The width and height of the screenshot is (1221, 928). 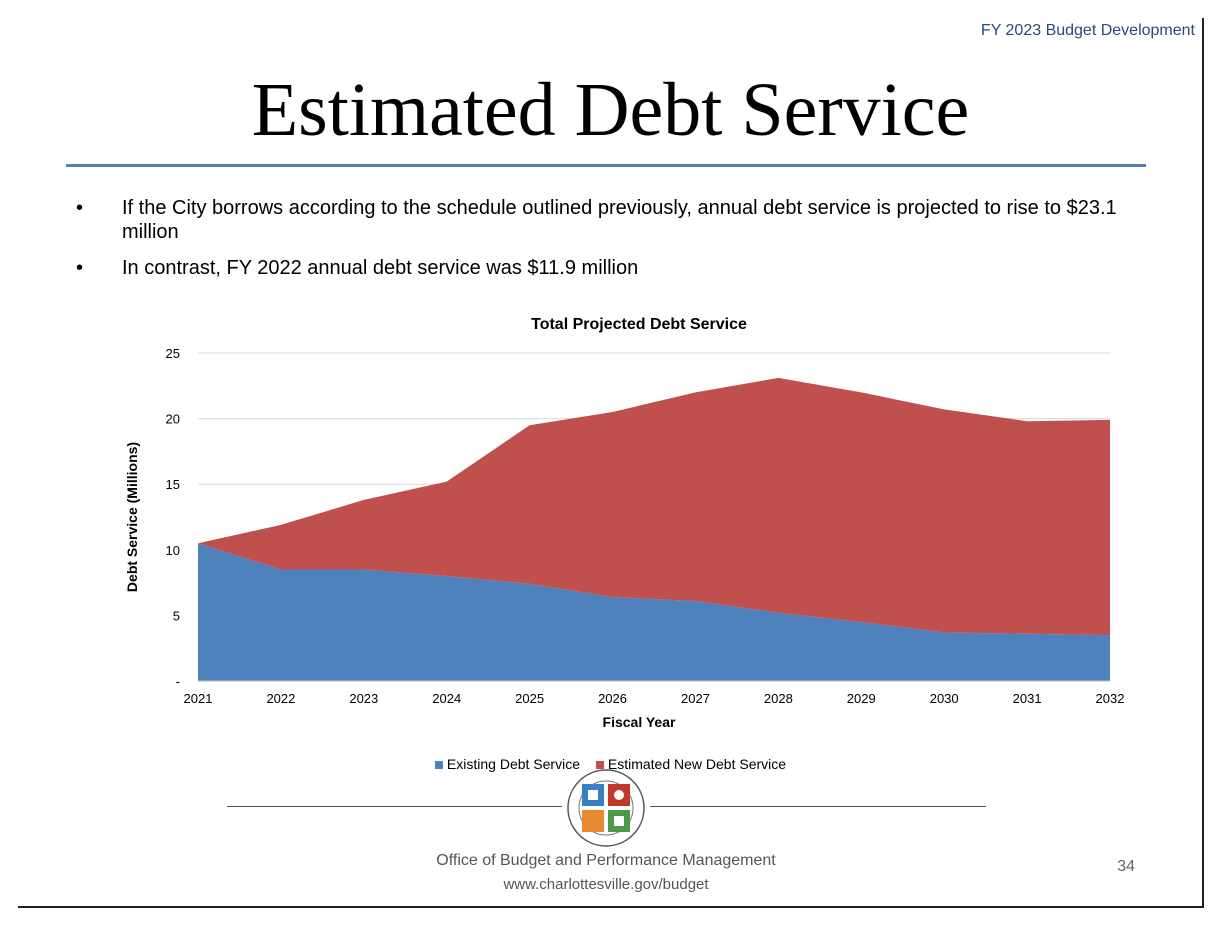 I want to click on x-tick-label: 2023, so click(x=363, y=698).